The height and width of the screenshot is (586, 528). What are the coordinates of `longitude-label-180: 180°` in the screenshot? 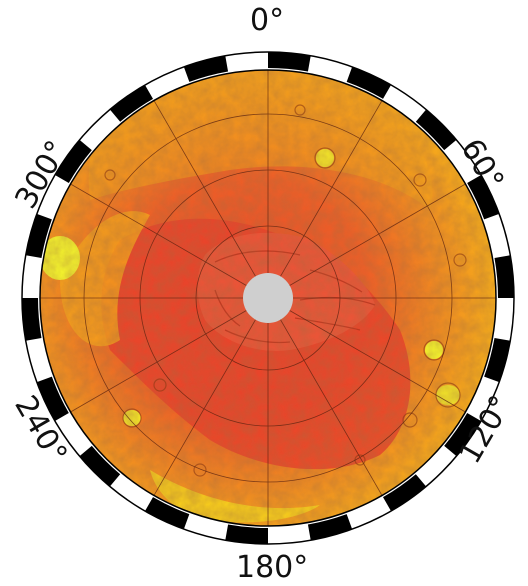 It's located at (272, 567).